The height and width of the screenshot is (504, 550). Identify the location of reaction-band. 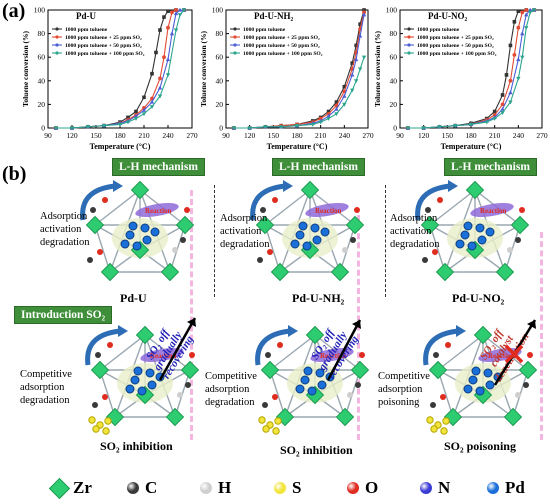
(162, 355).